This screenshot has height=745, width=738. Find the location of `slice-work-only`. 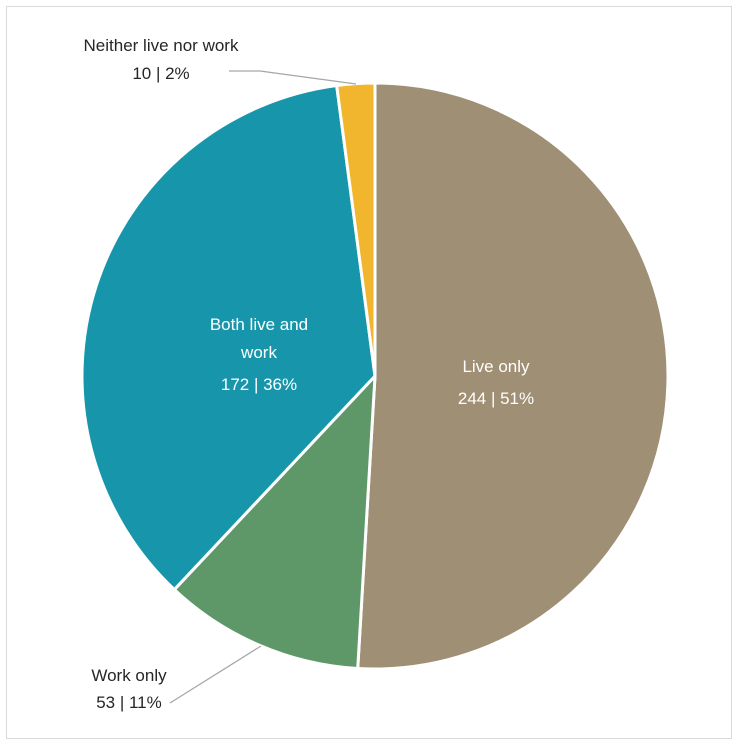

slice-work-only is located at coordinates (274, 522).